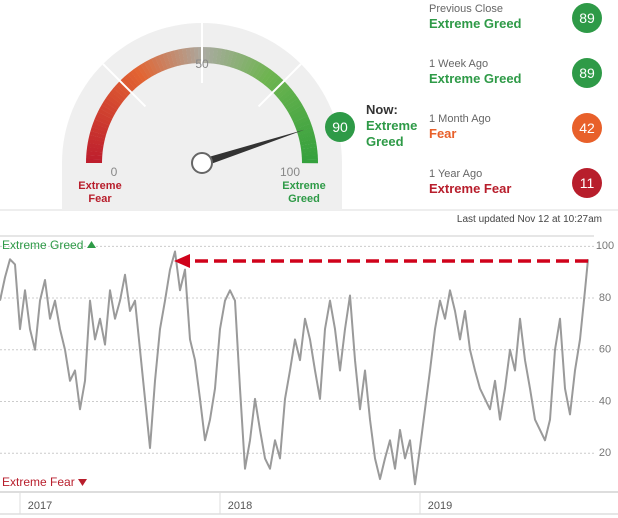  Describe the element at coordinates (529, 219) in the screenshot. I see `last-updated: Last updated Nov 12 at 10:27am` at that location.